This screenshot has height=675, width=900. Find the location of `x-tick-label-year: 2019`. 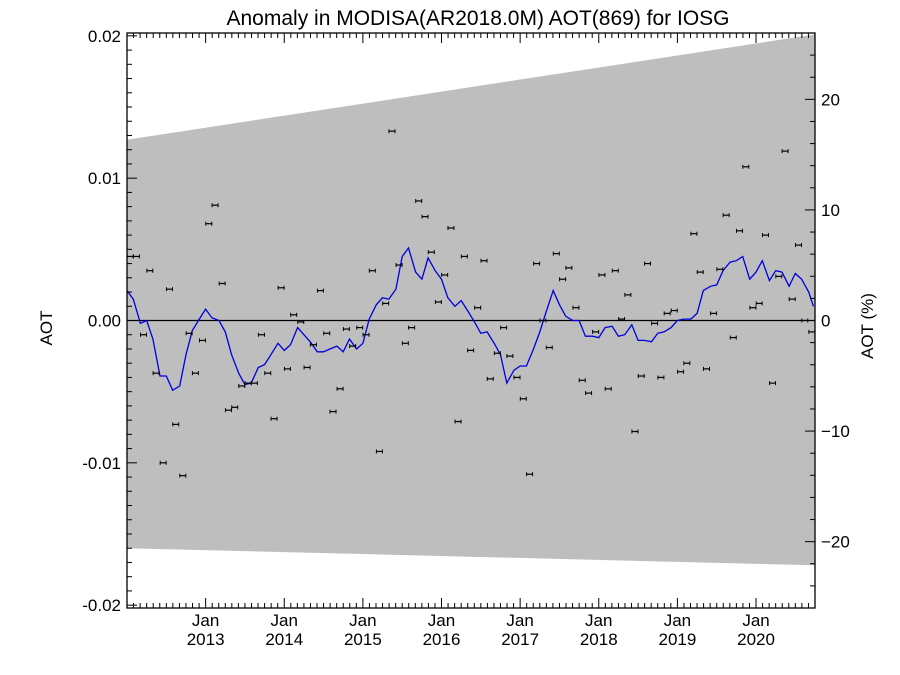

x-tick-label-year: 2019 is located at coordinates (677, 639).